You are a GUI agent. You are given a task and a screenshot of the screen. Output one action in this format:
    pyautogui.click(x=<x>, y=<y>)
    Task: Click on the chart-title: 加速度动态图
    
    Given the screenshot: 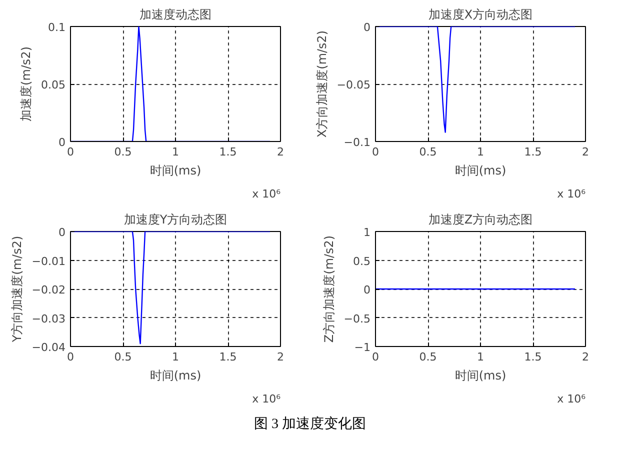 What is the action you would take?
    pyautogui.click(x=176, y=15)
    